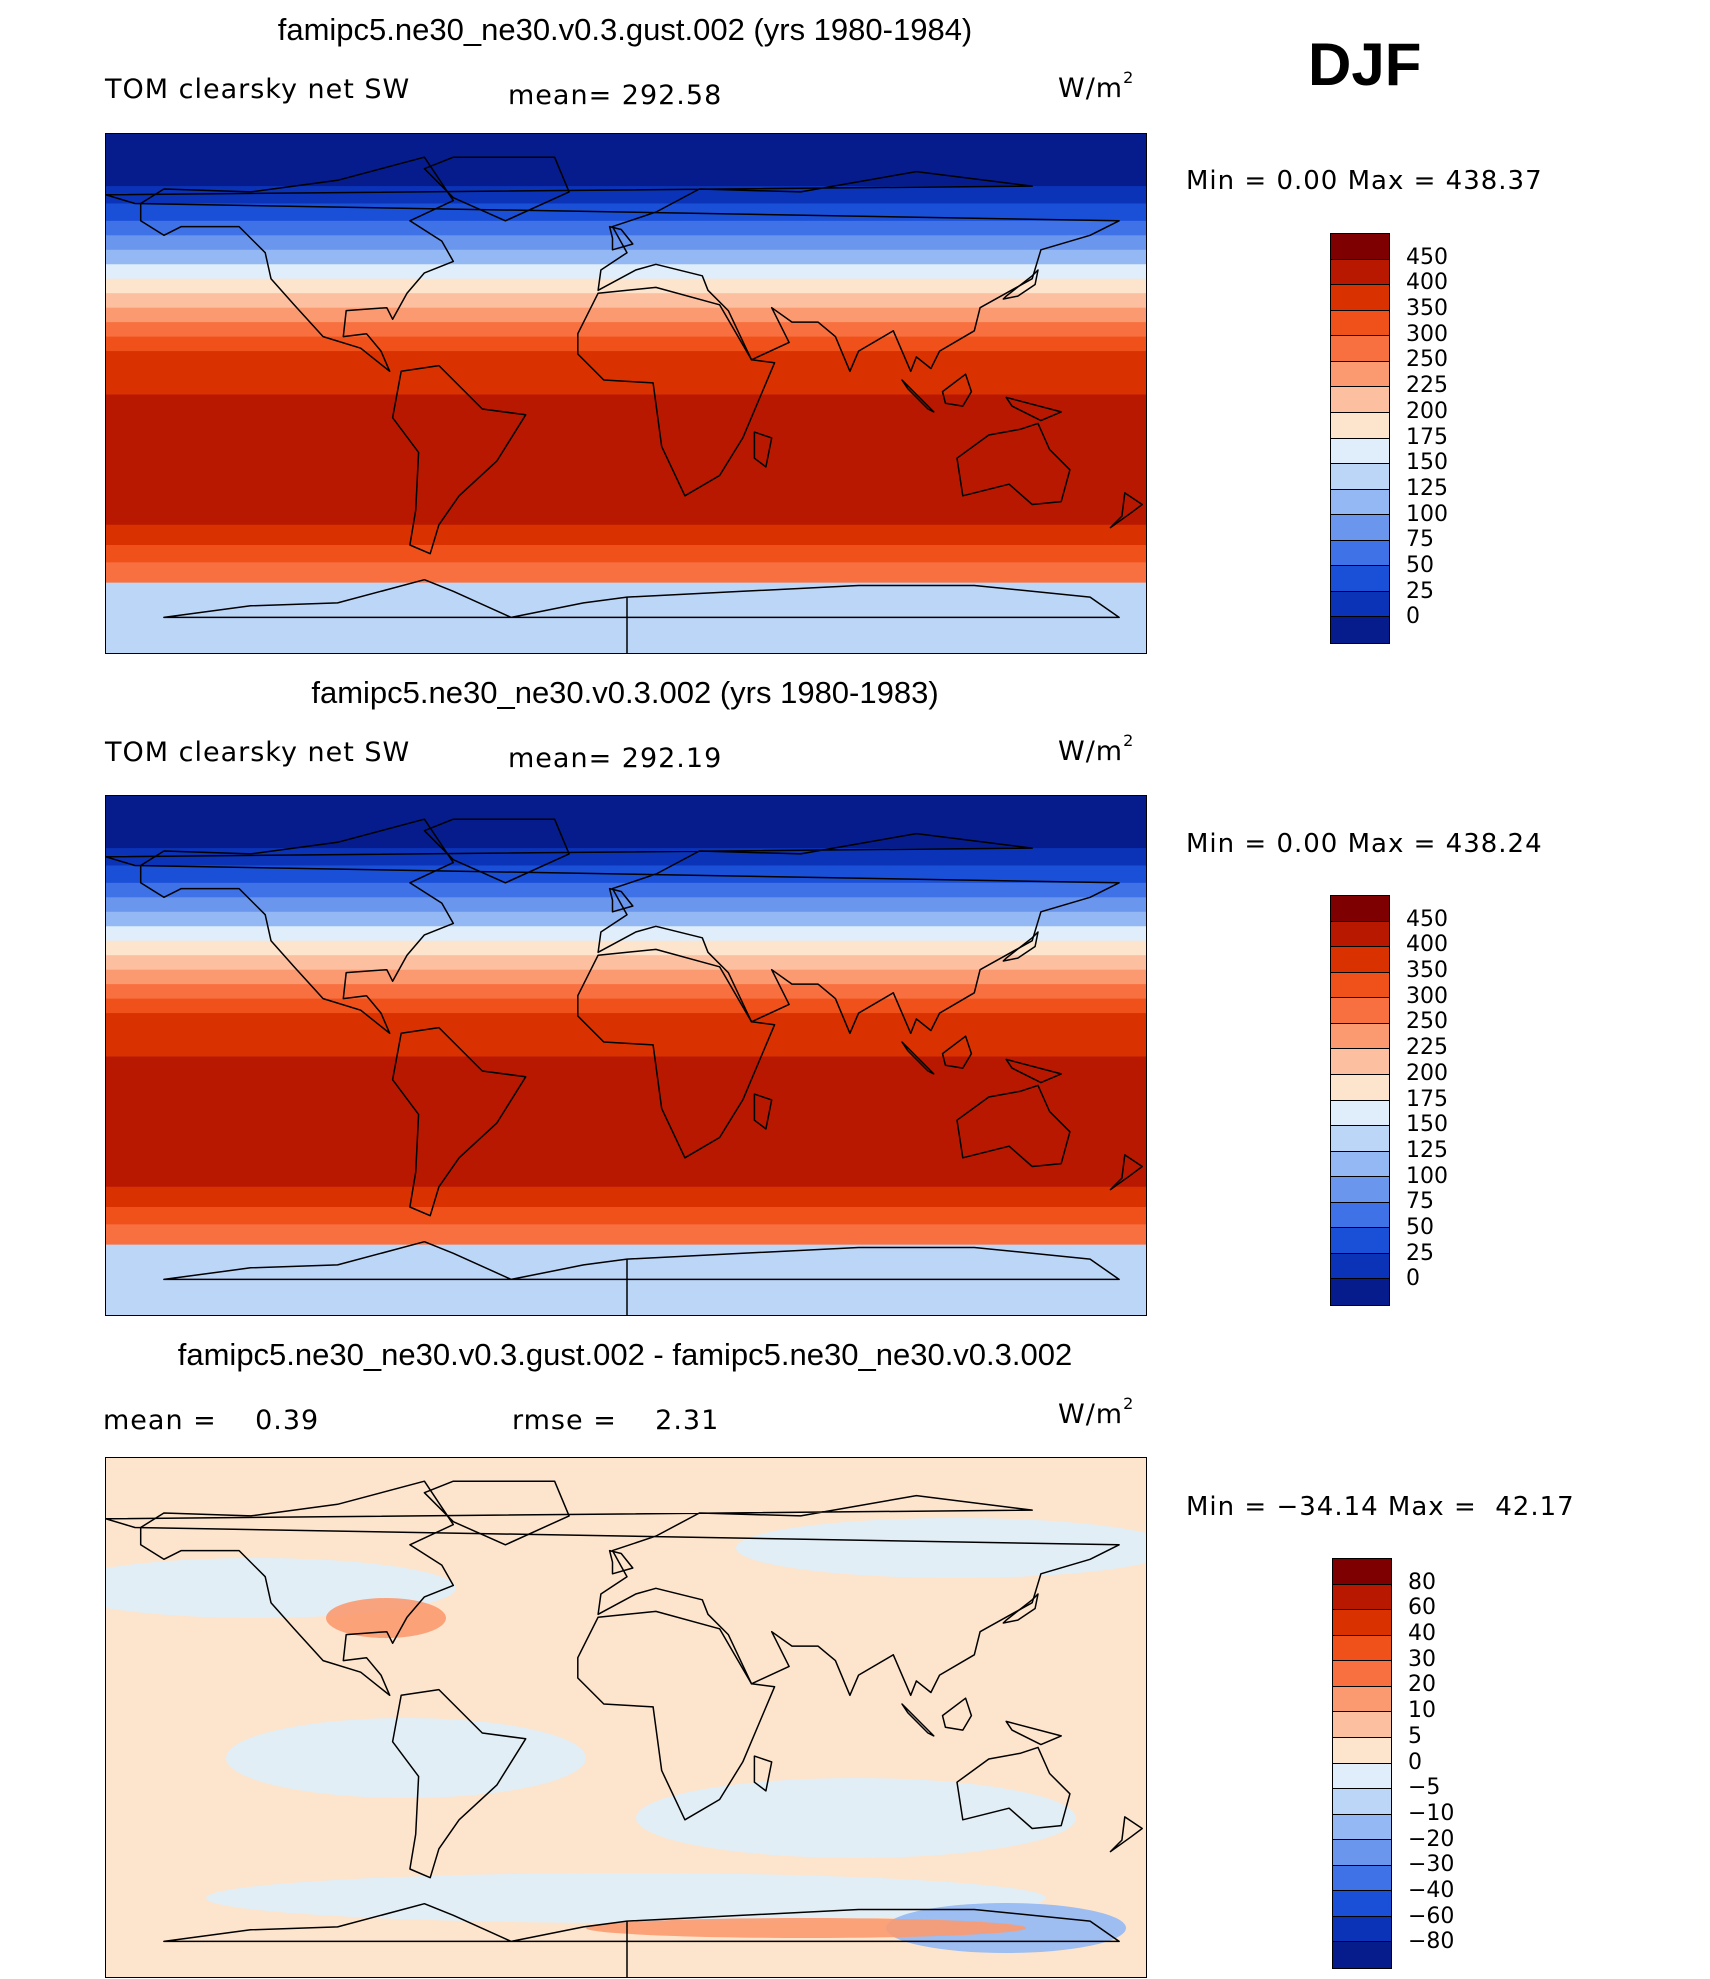  Describe the element at coordinates (1415, 1736) in the screenshot. I see `colorbar-tick-label: 5` at that location.